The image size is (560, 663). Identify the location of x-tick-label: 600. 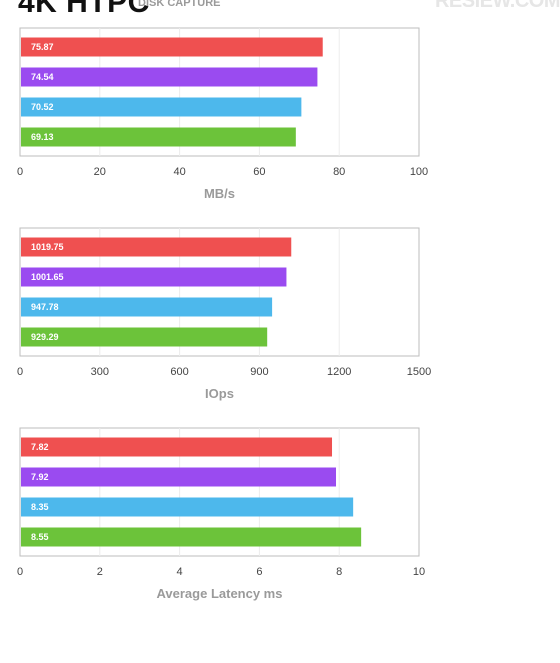
(179, 372).